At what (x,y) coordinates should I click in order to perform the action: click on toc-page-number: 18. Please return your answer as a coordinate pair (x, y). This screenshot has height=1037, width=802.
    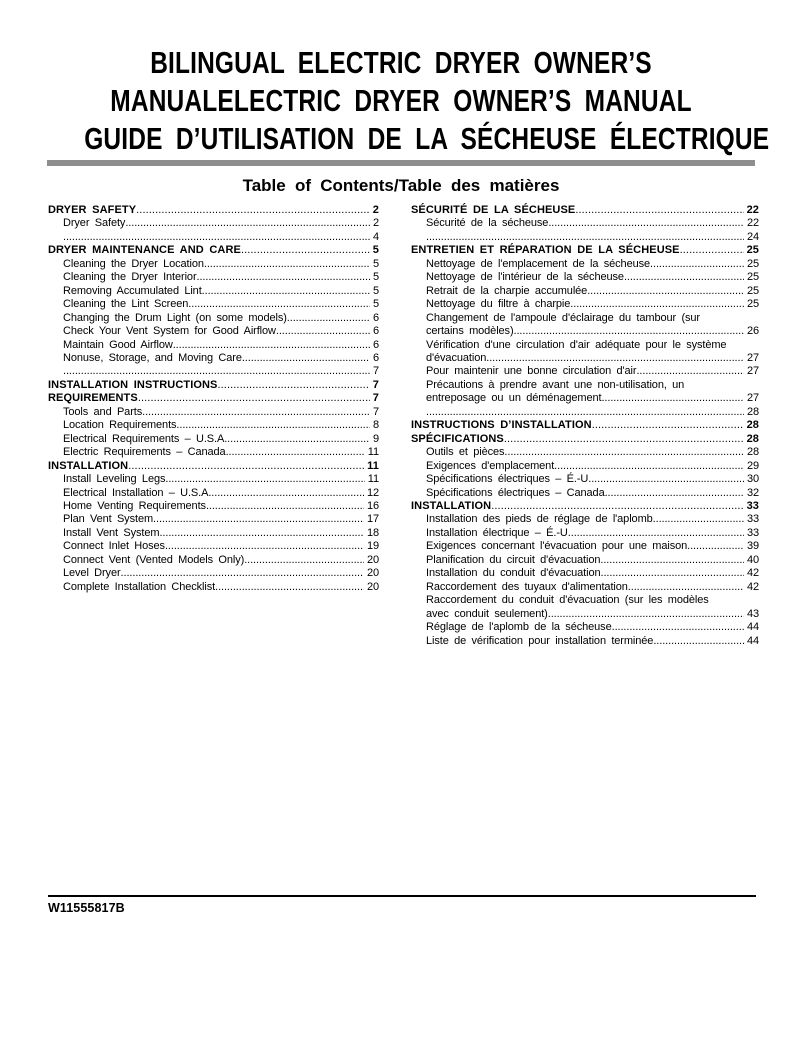
    Looking at the image, I should click on (372, 532).